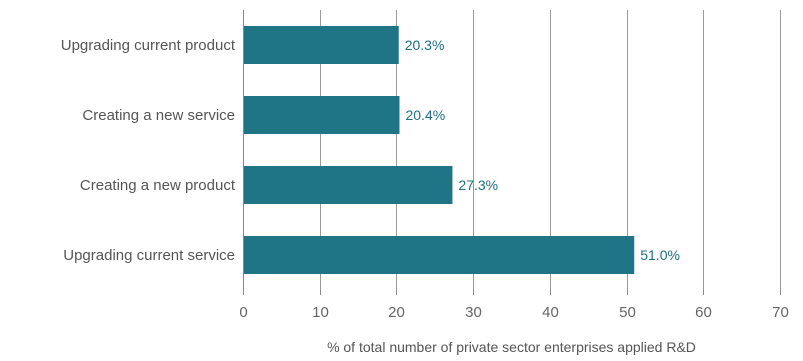  Describe the element at coordinates (703, 312) in the screenshot. I see `x-tick-label: 60` at that location.